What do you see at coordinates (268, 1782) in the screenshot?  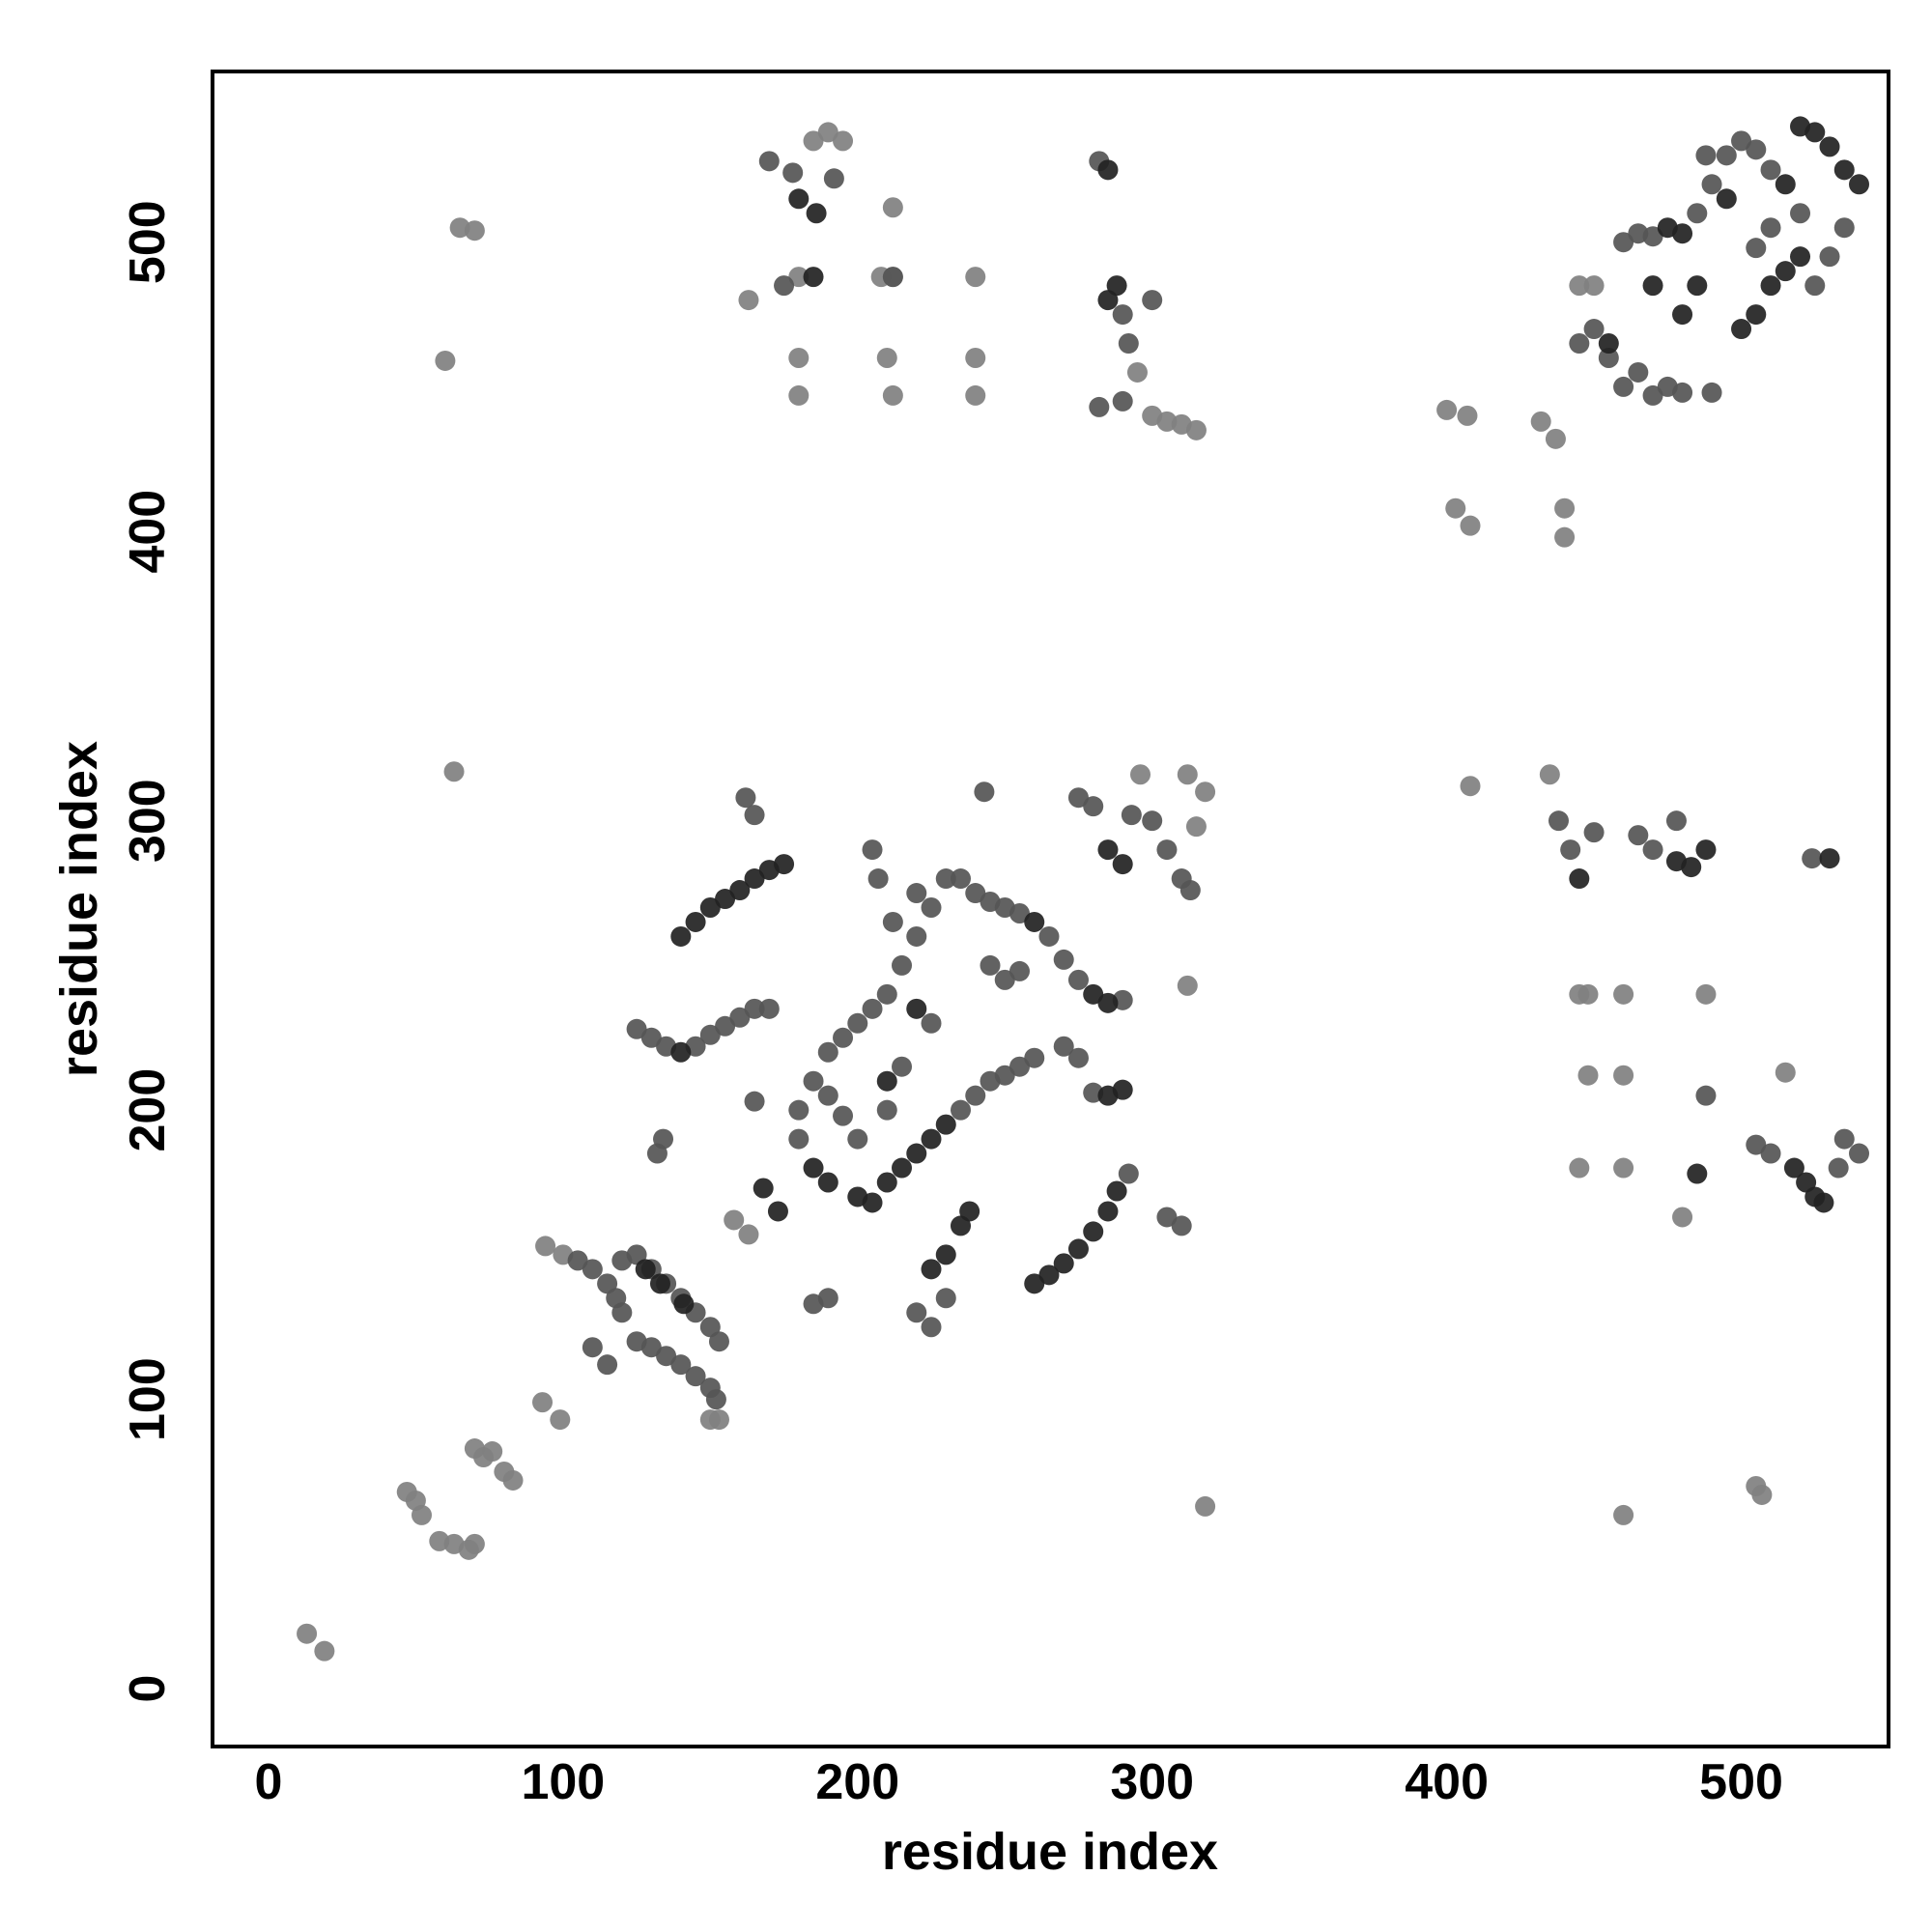 I see `x-tick-label: 0` at bounding box center [268, 1782].